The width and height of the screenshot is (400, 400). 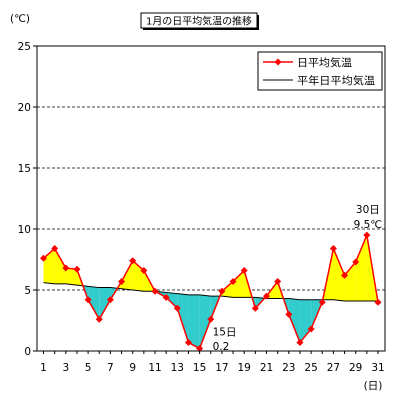 I want to click on annotation-day-15-line-1: 15日, so click(x=225, y=333).